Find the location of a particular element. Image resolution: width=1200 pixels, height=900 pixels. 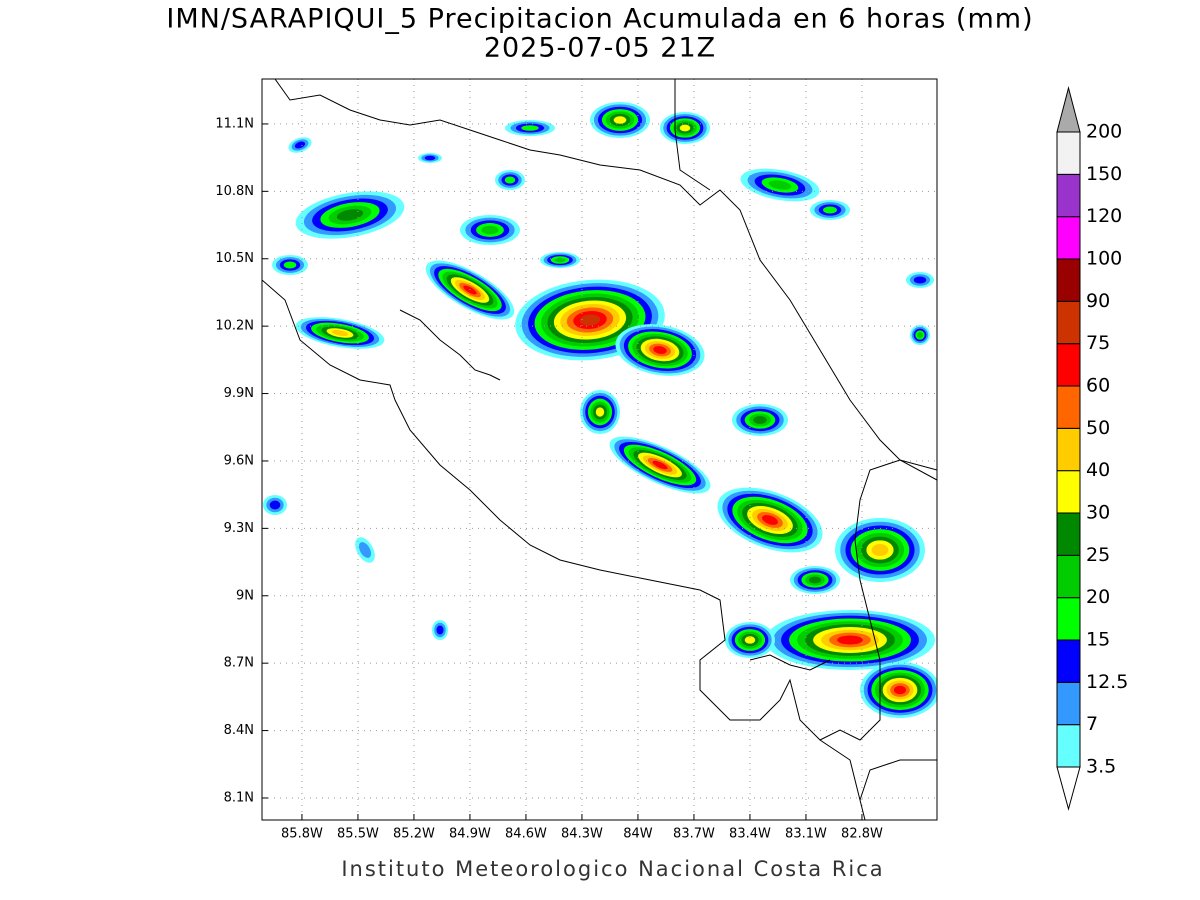

x-tick-label: 84.6W is located at coordinates (526, 834).